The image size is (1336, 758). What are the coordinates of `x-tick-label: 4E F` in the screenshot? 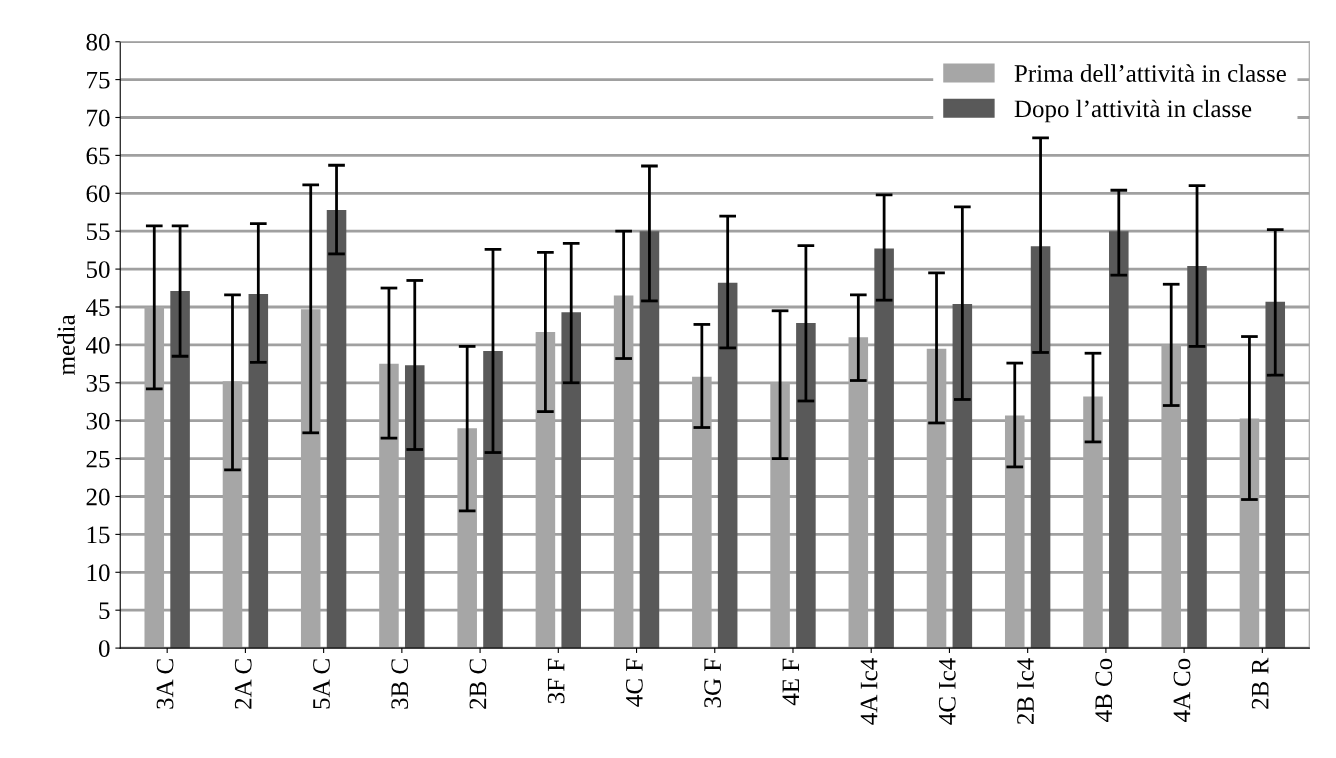 It's located at (790, 682).